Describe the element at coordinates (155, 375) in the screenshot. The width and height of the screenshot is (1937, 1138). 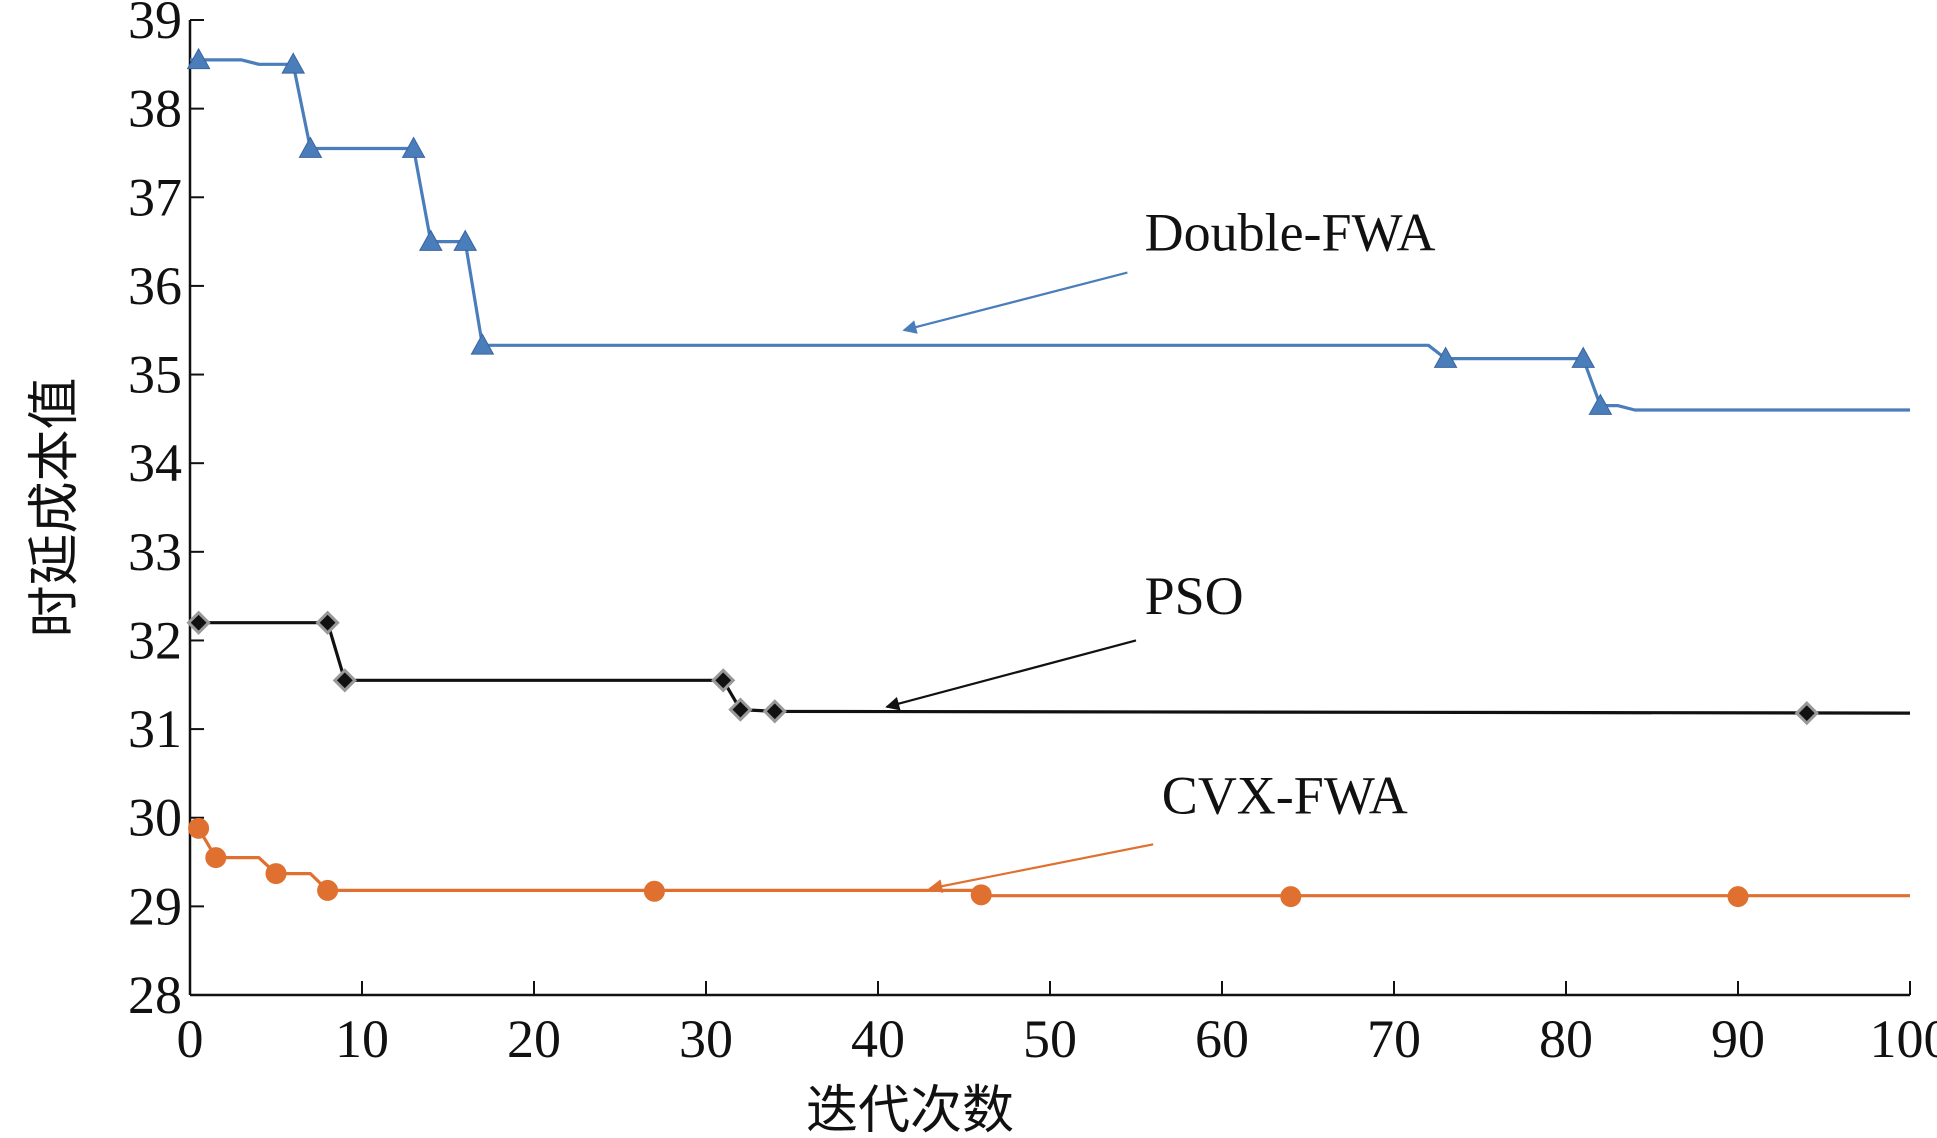
I see `y-tick-label: 35` at that location.